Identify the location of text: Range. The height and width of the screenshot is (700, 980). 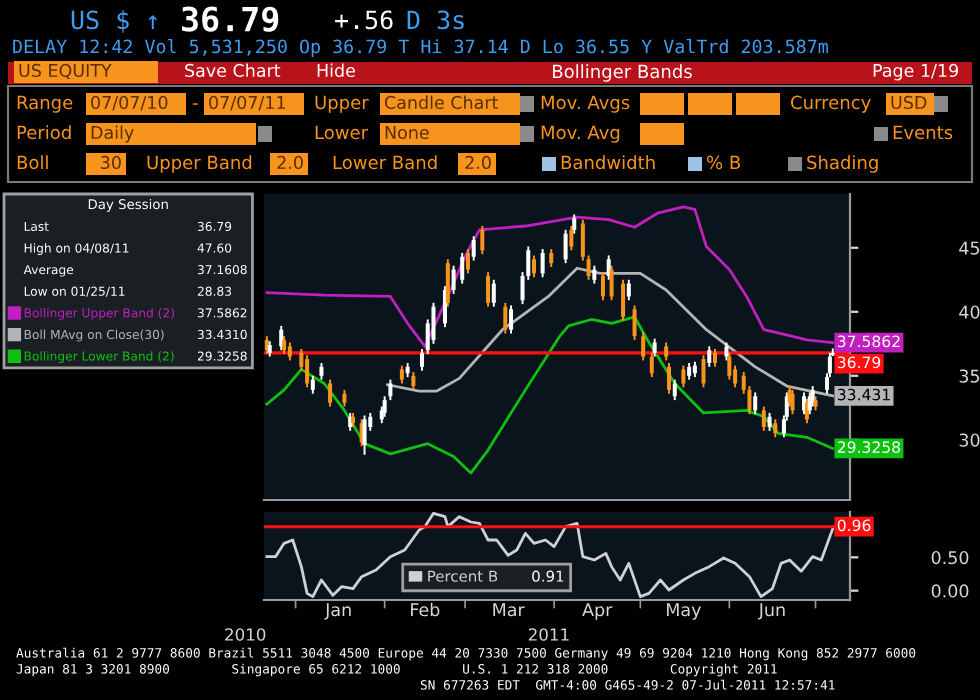
(45, 104).